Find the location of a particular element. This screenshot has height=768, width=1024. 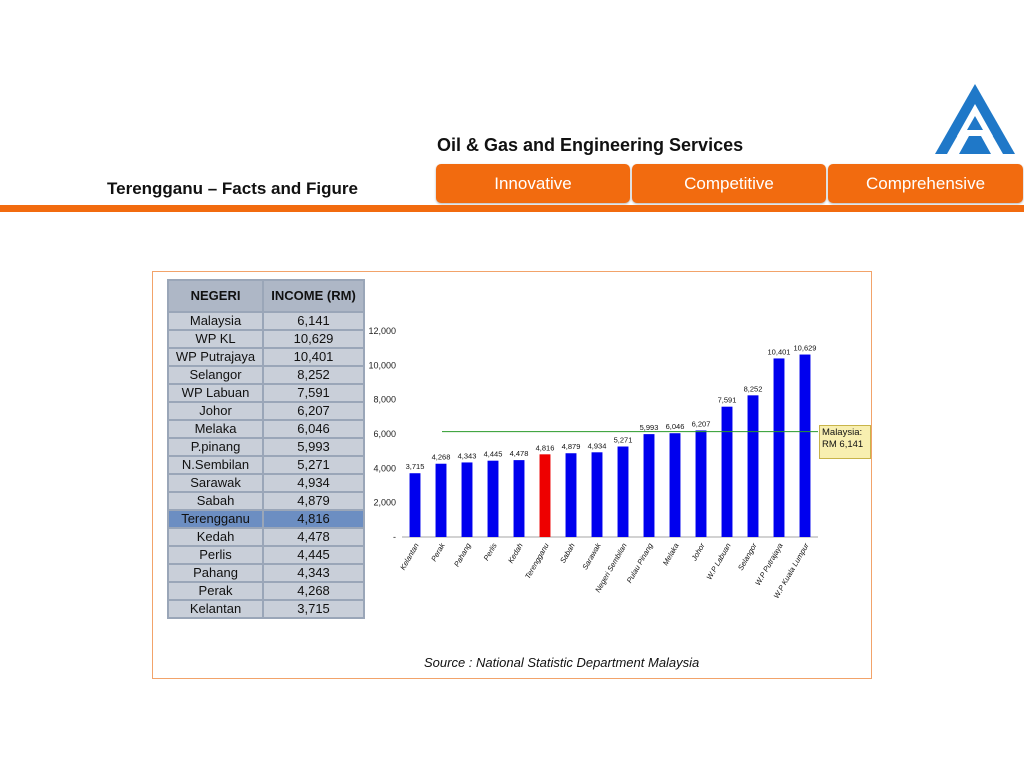

y-tick-label: 6,000 is located at coordinates (384, 434).